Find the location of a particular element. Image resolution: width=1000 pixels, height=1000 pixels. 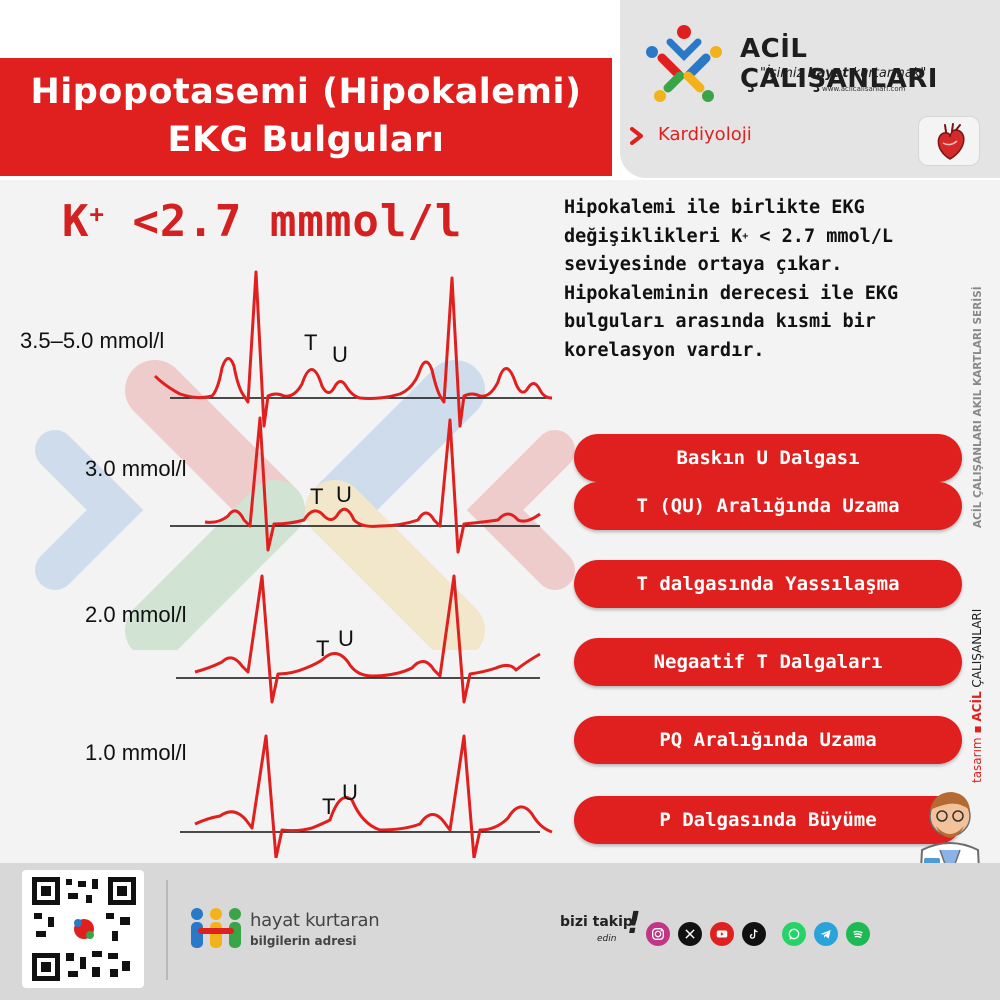

title-banner: Hipopotasemi (Hipokalemi) EKG Bulguları is located at coordinates (306, 117).